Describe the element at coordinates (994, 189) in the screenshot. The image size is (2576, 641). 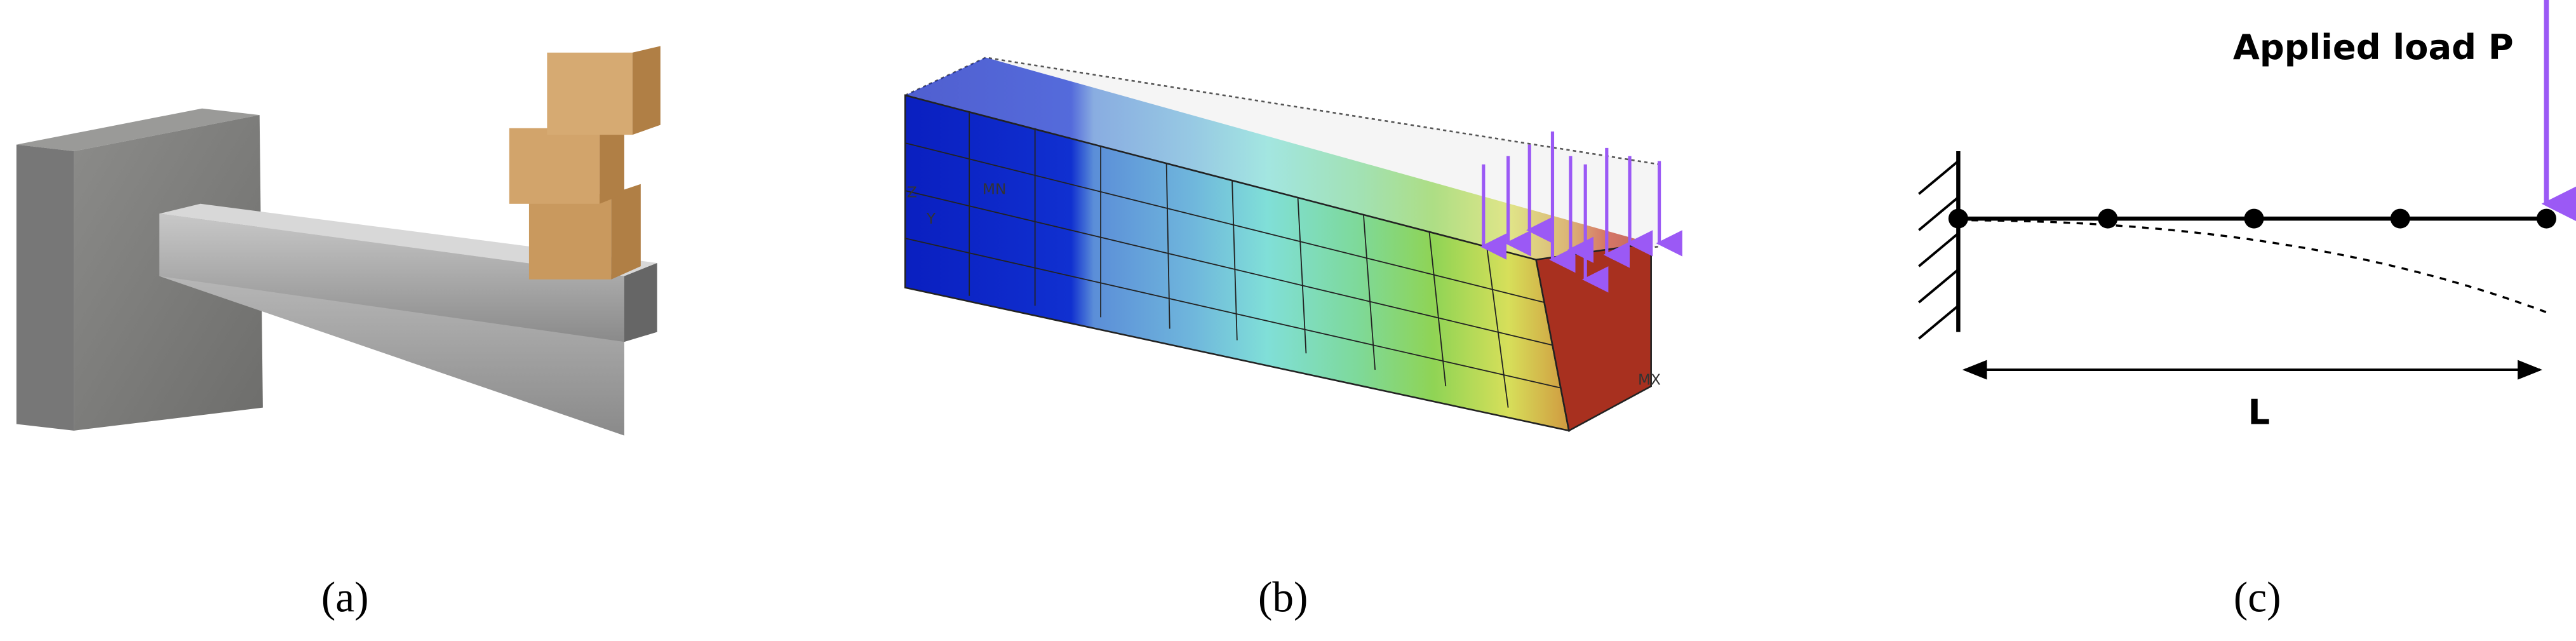
I see `min-label: MN` at that location.